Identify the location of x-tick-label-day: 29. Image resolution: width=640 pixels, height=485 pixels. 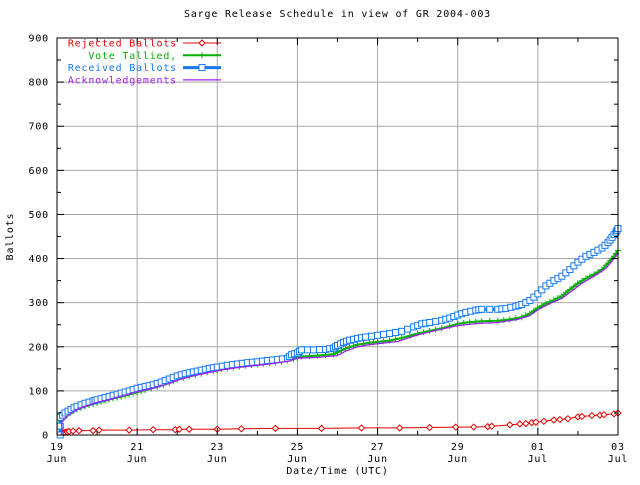
(458, 447).